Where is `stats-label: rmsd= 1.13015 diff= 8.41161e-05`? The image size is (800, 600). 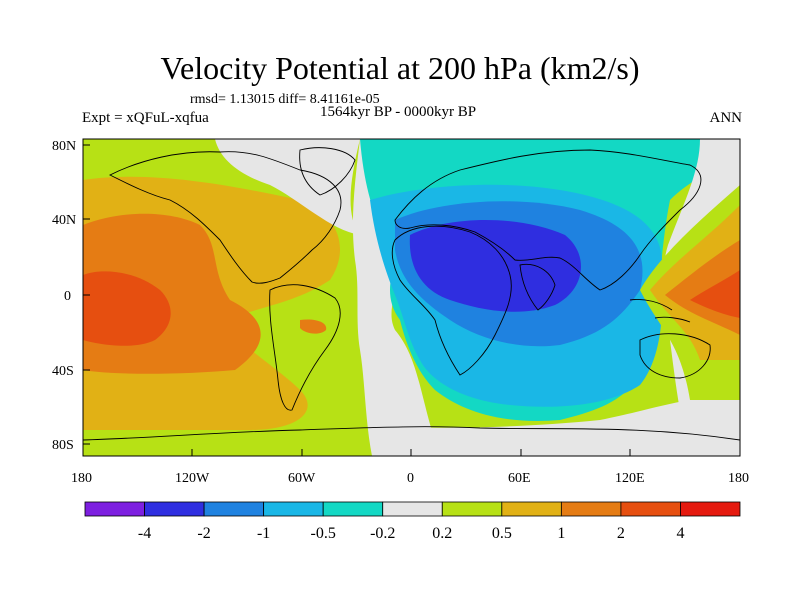 stats-label: rmsd= 1.13015 diff= 8.41161e-05 is located at coordinates (285, 99).